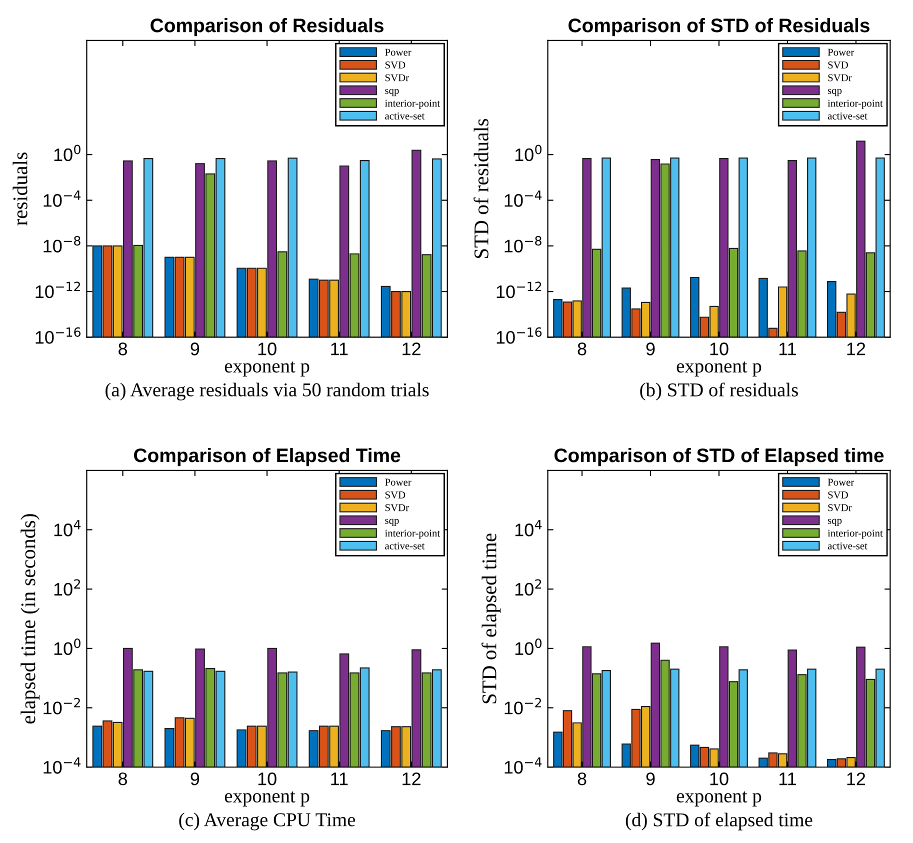 Image resolution: width=913 pixels, height=843 pixels. I want to click on text: (c) Average CPU Time, so click(267, 821).